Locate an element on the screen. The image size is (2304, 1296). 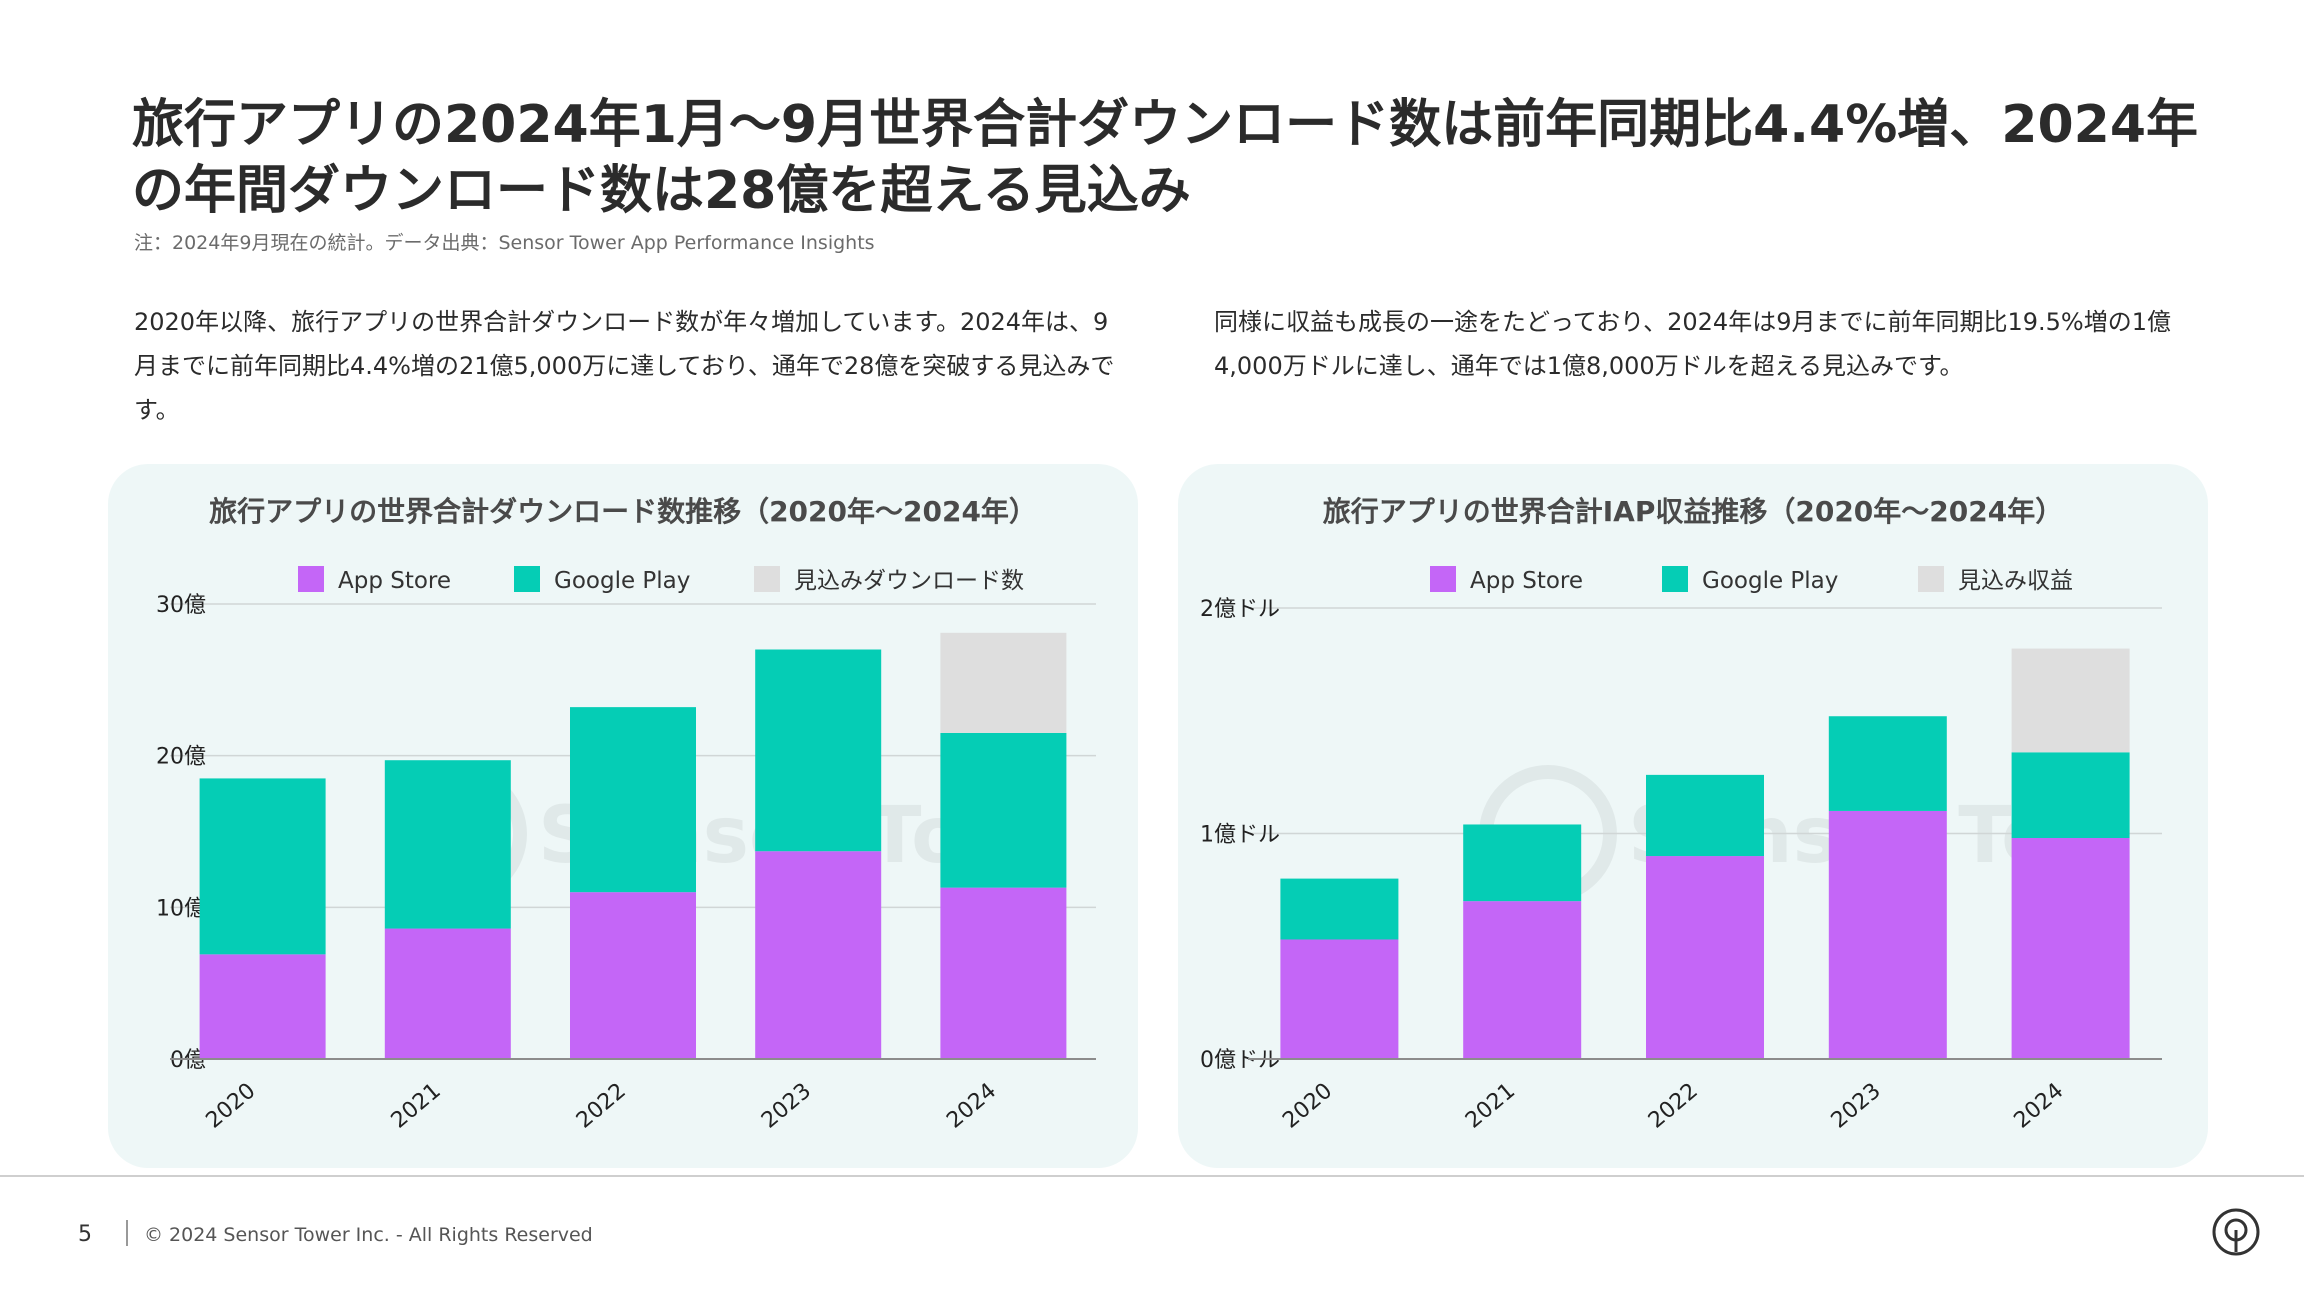
legend-label: 見込みダウンロード数 is located at coordinates (909, 581).